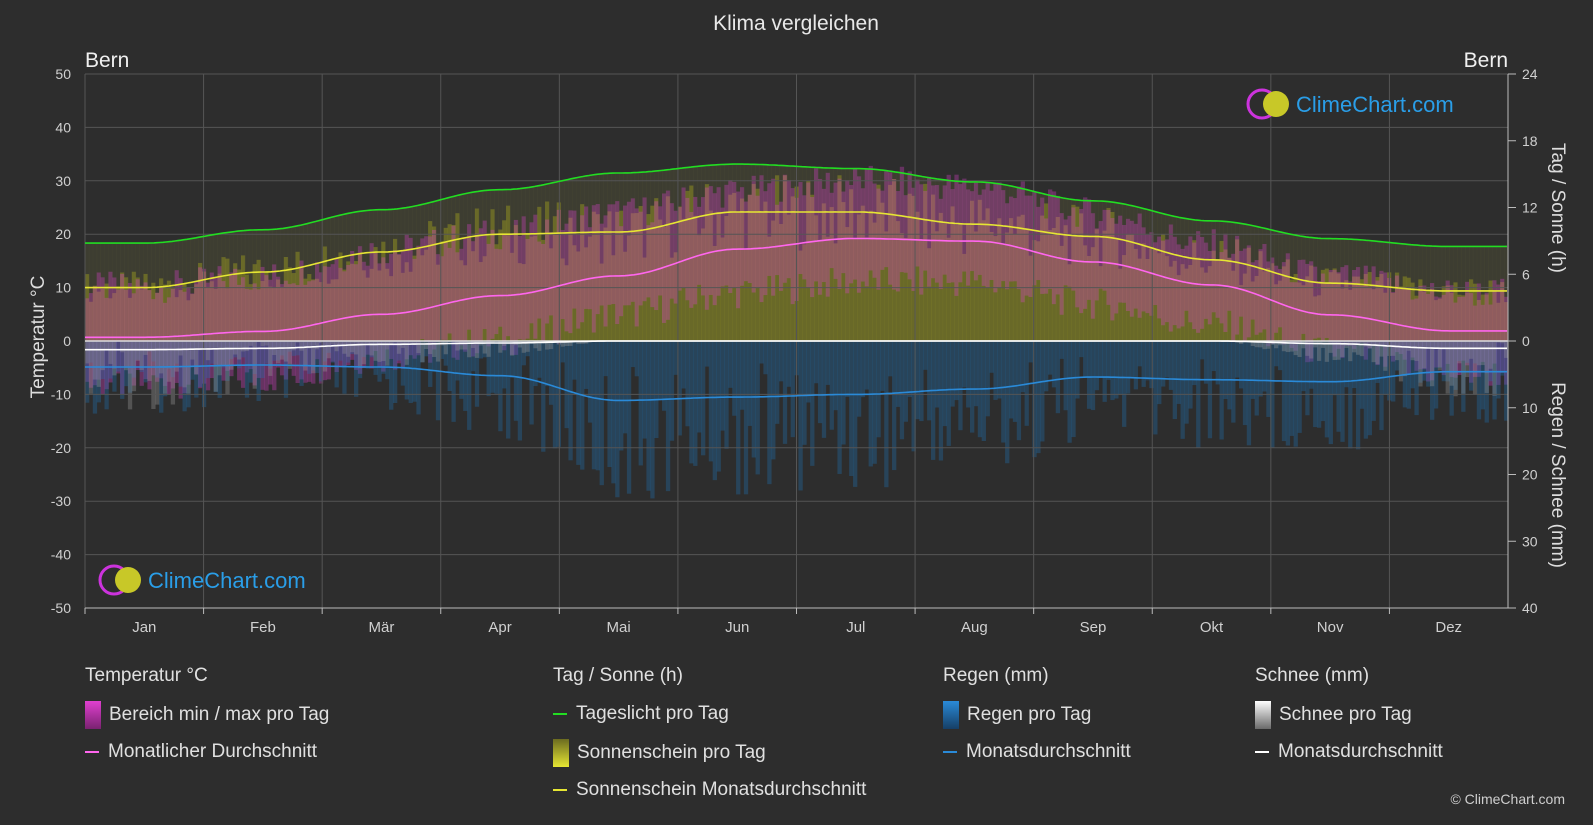  I want to click on location-right: Bern, so click(1486, 60).